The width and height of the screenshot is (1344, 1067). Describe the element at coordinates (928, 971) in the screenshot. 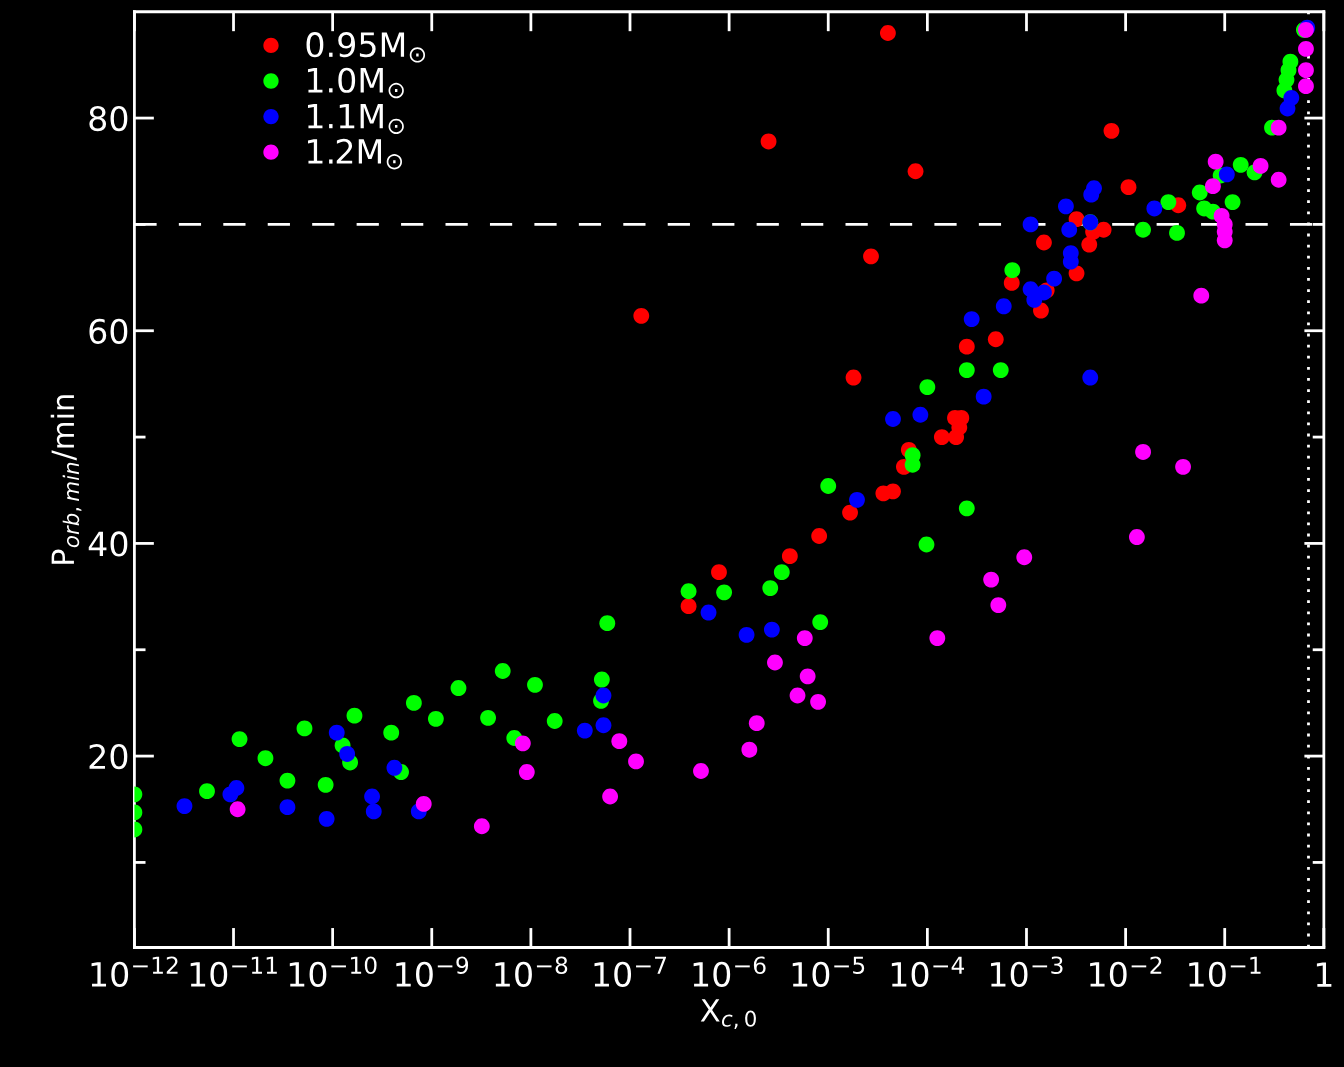

I see `x-tick-label: 10$^{−4}$` at that location.